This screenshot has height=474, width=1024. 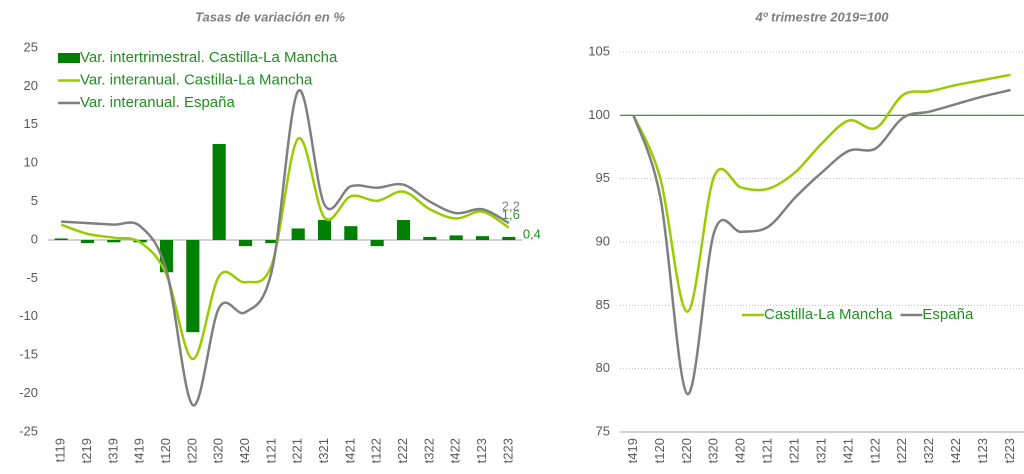 I want to click on y-tick-label: 15, so click(x=31, y=123).